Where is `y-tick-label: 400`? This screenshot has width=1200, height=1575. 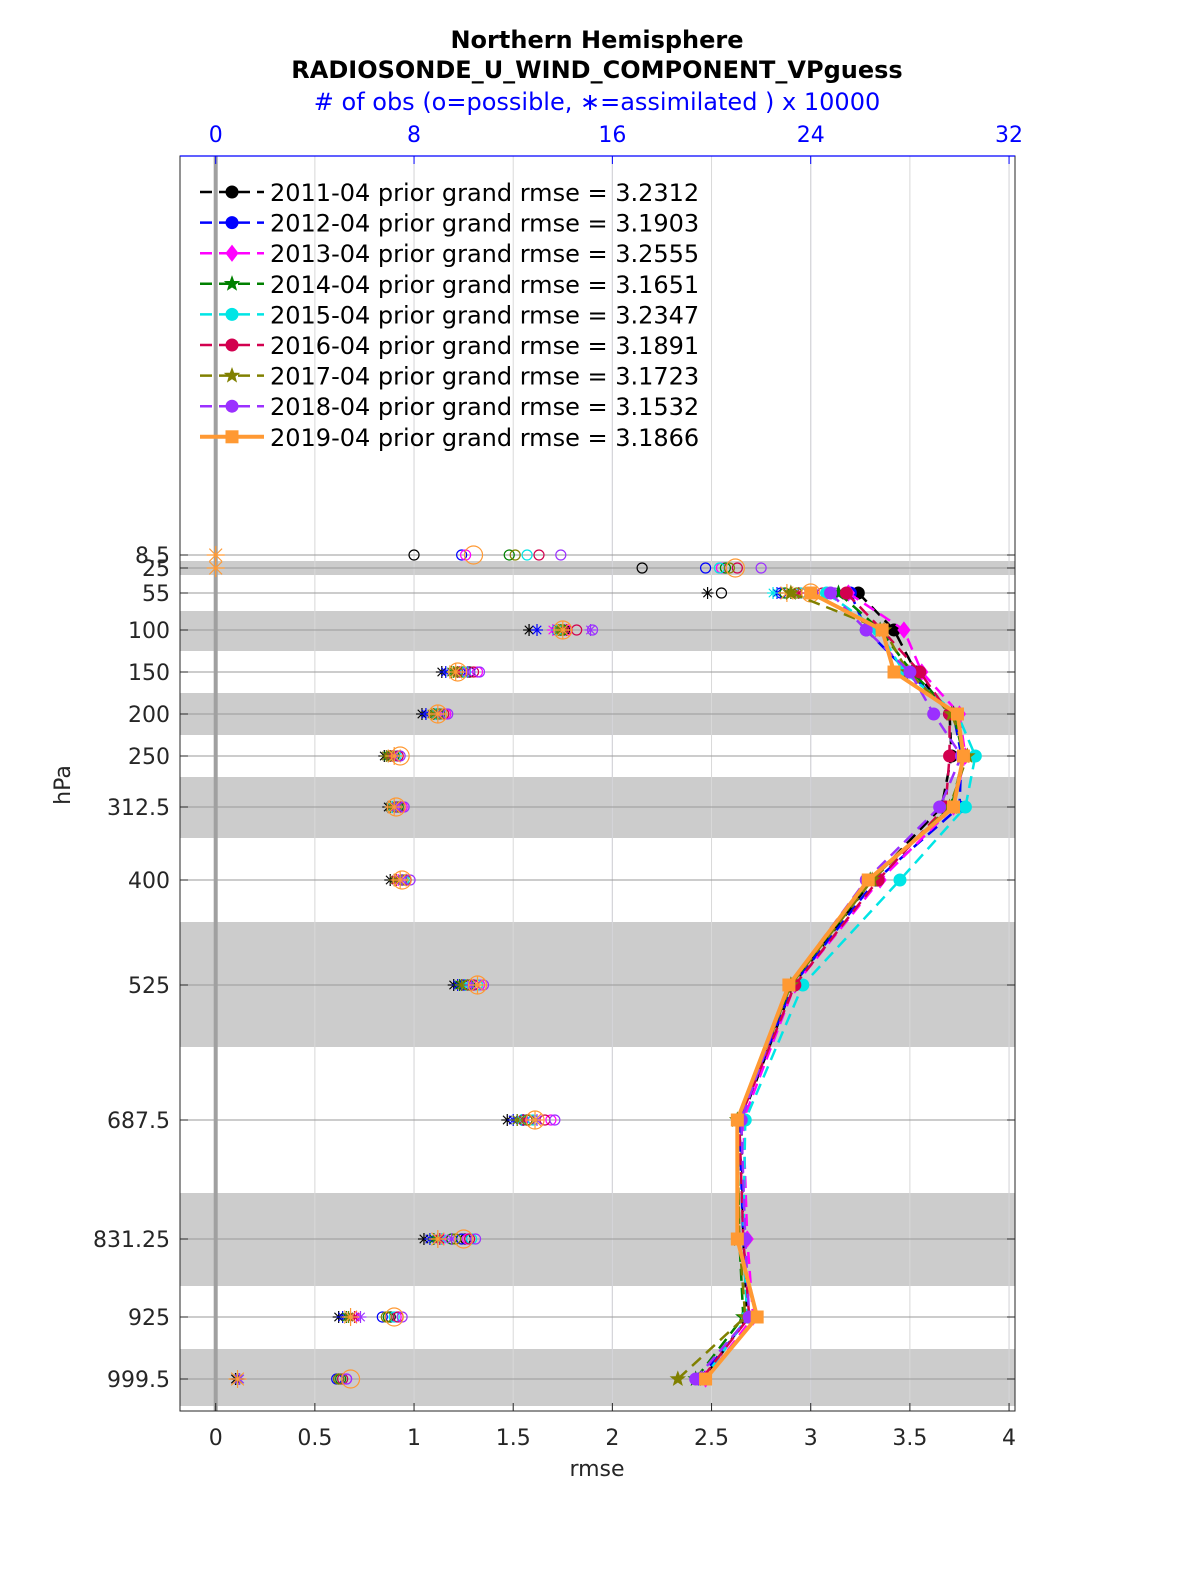
y-tick-label: 400 is located at coordinates (149, 881).